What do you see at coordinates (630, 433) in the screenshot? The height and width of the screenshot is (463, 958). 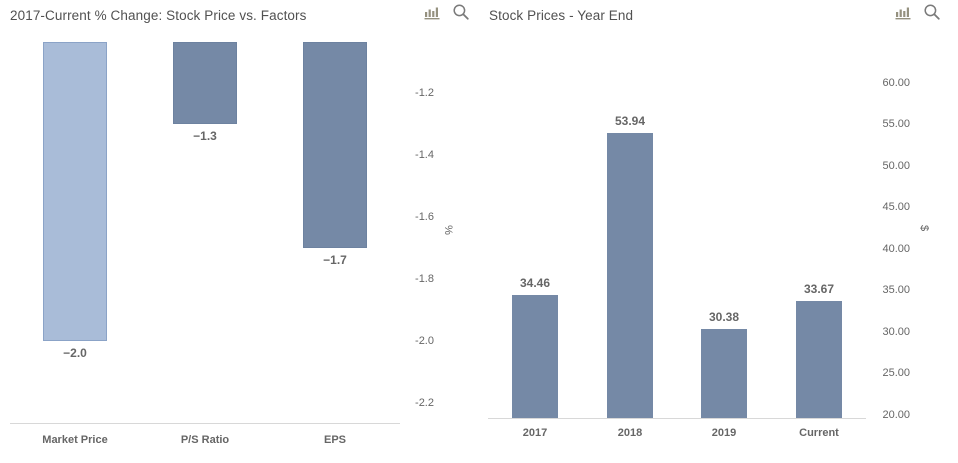 I see `x-axis-label: 2018` at bounding box center [630, 433].